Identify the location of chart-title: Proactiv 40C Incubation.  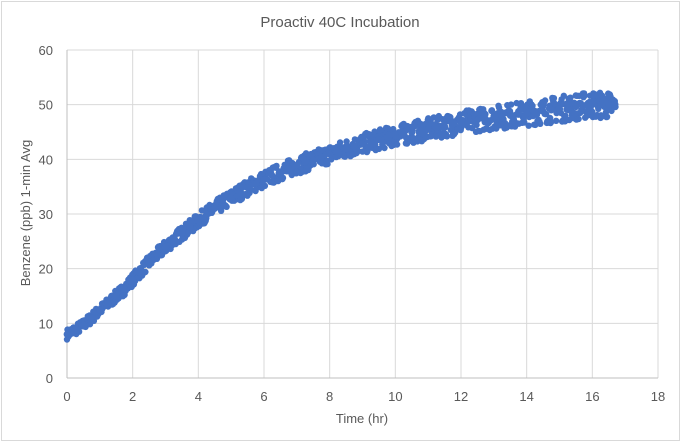
(339, 22).